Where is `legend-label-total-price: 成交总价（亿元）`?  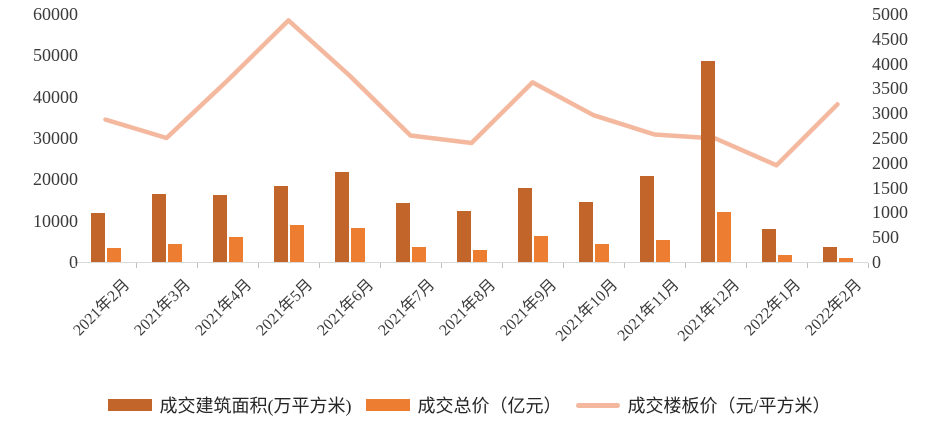
legend-label-total-price: 成交总价（亿元） is located at coordinates (489, 406).